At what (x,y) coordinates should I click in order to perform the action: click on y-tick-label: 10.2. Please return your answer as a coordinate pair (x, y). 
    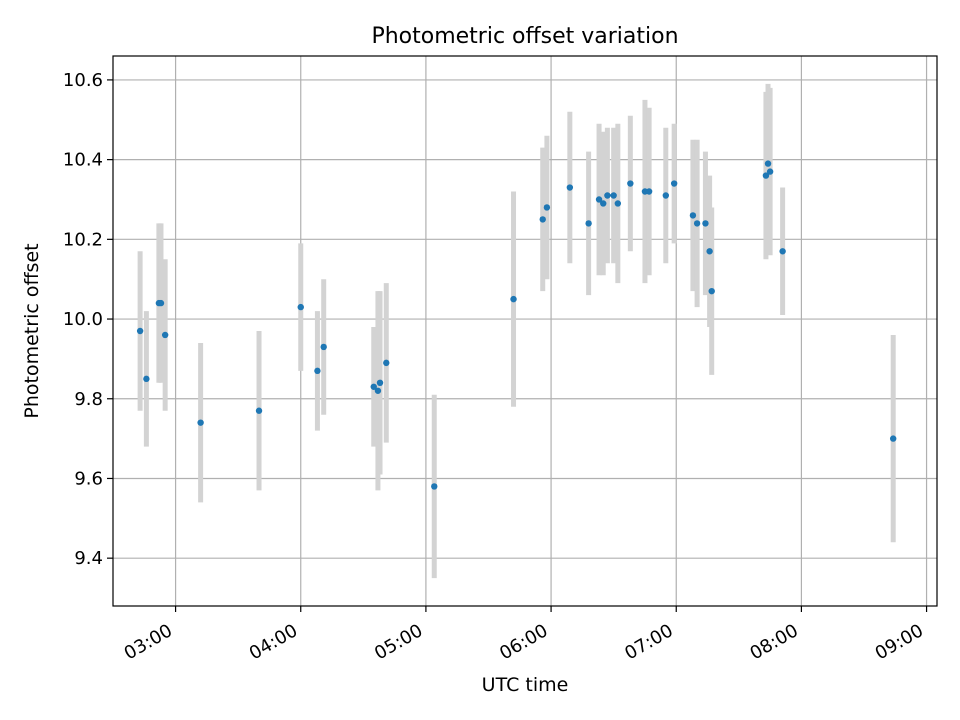
    Looking at the image, I should click on (83, 239).